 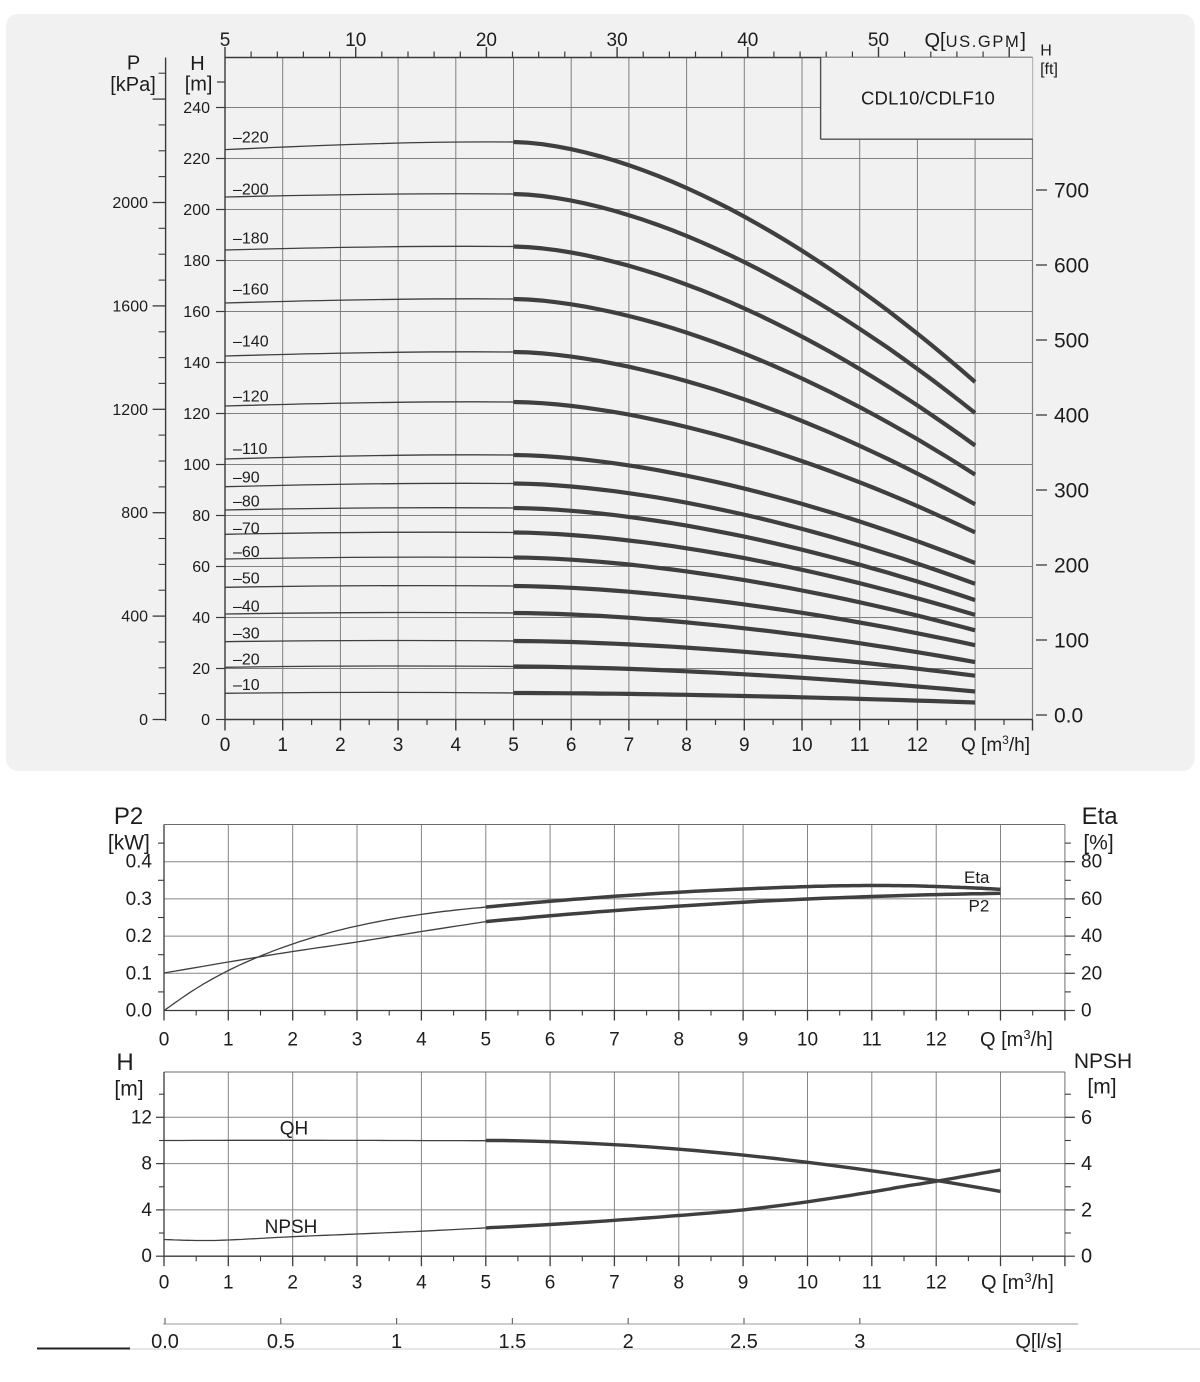 What do you see at coordinates (979, 906) in the screenshot?
I see `svg-text: P2` at bounding box center [979, 906].